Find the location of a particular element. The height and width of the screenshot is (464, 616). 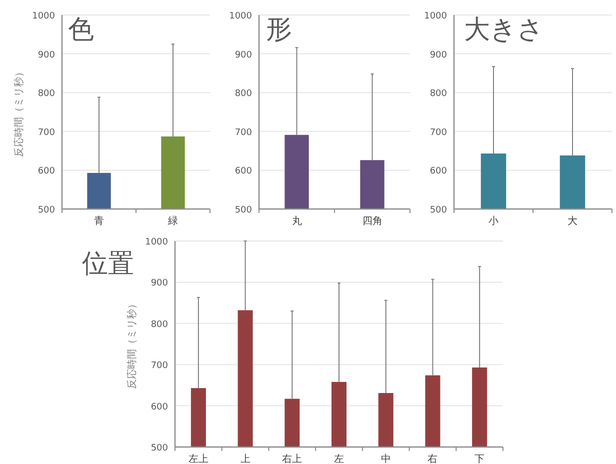

chart-title: 色 is located at coordinates (81, 30).